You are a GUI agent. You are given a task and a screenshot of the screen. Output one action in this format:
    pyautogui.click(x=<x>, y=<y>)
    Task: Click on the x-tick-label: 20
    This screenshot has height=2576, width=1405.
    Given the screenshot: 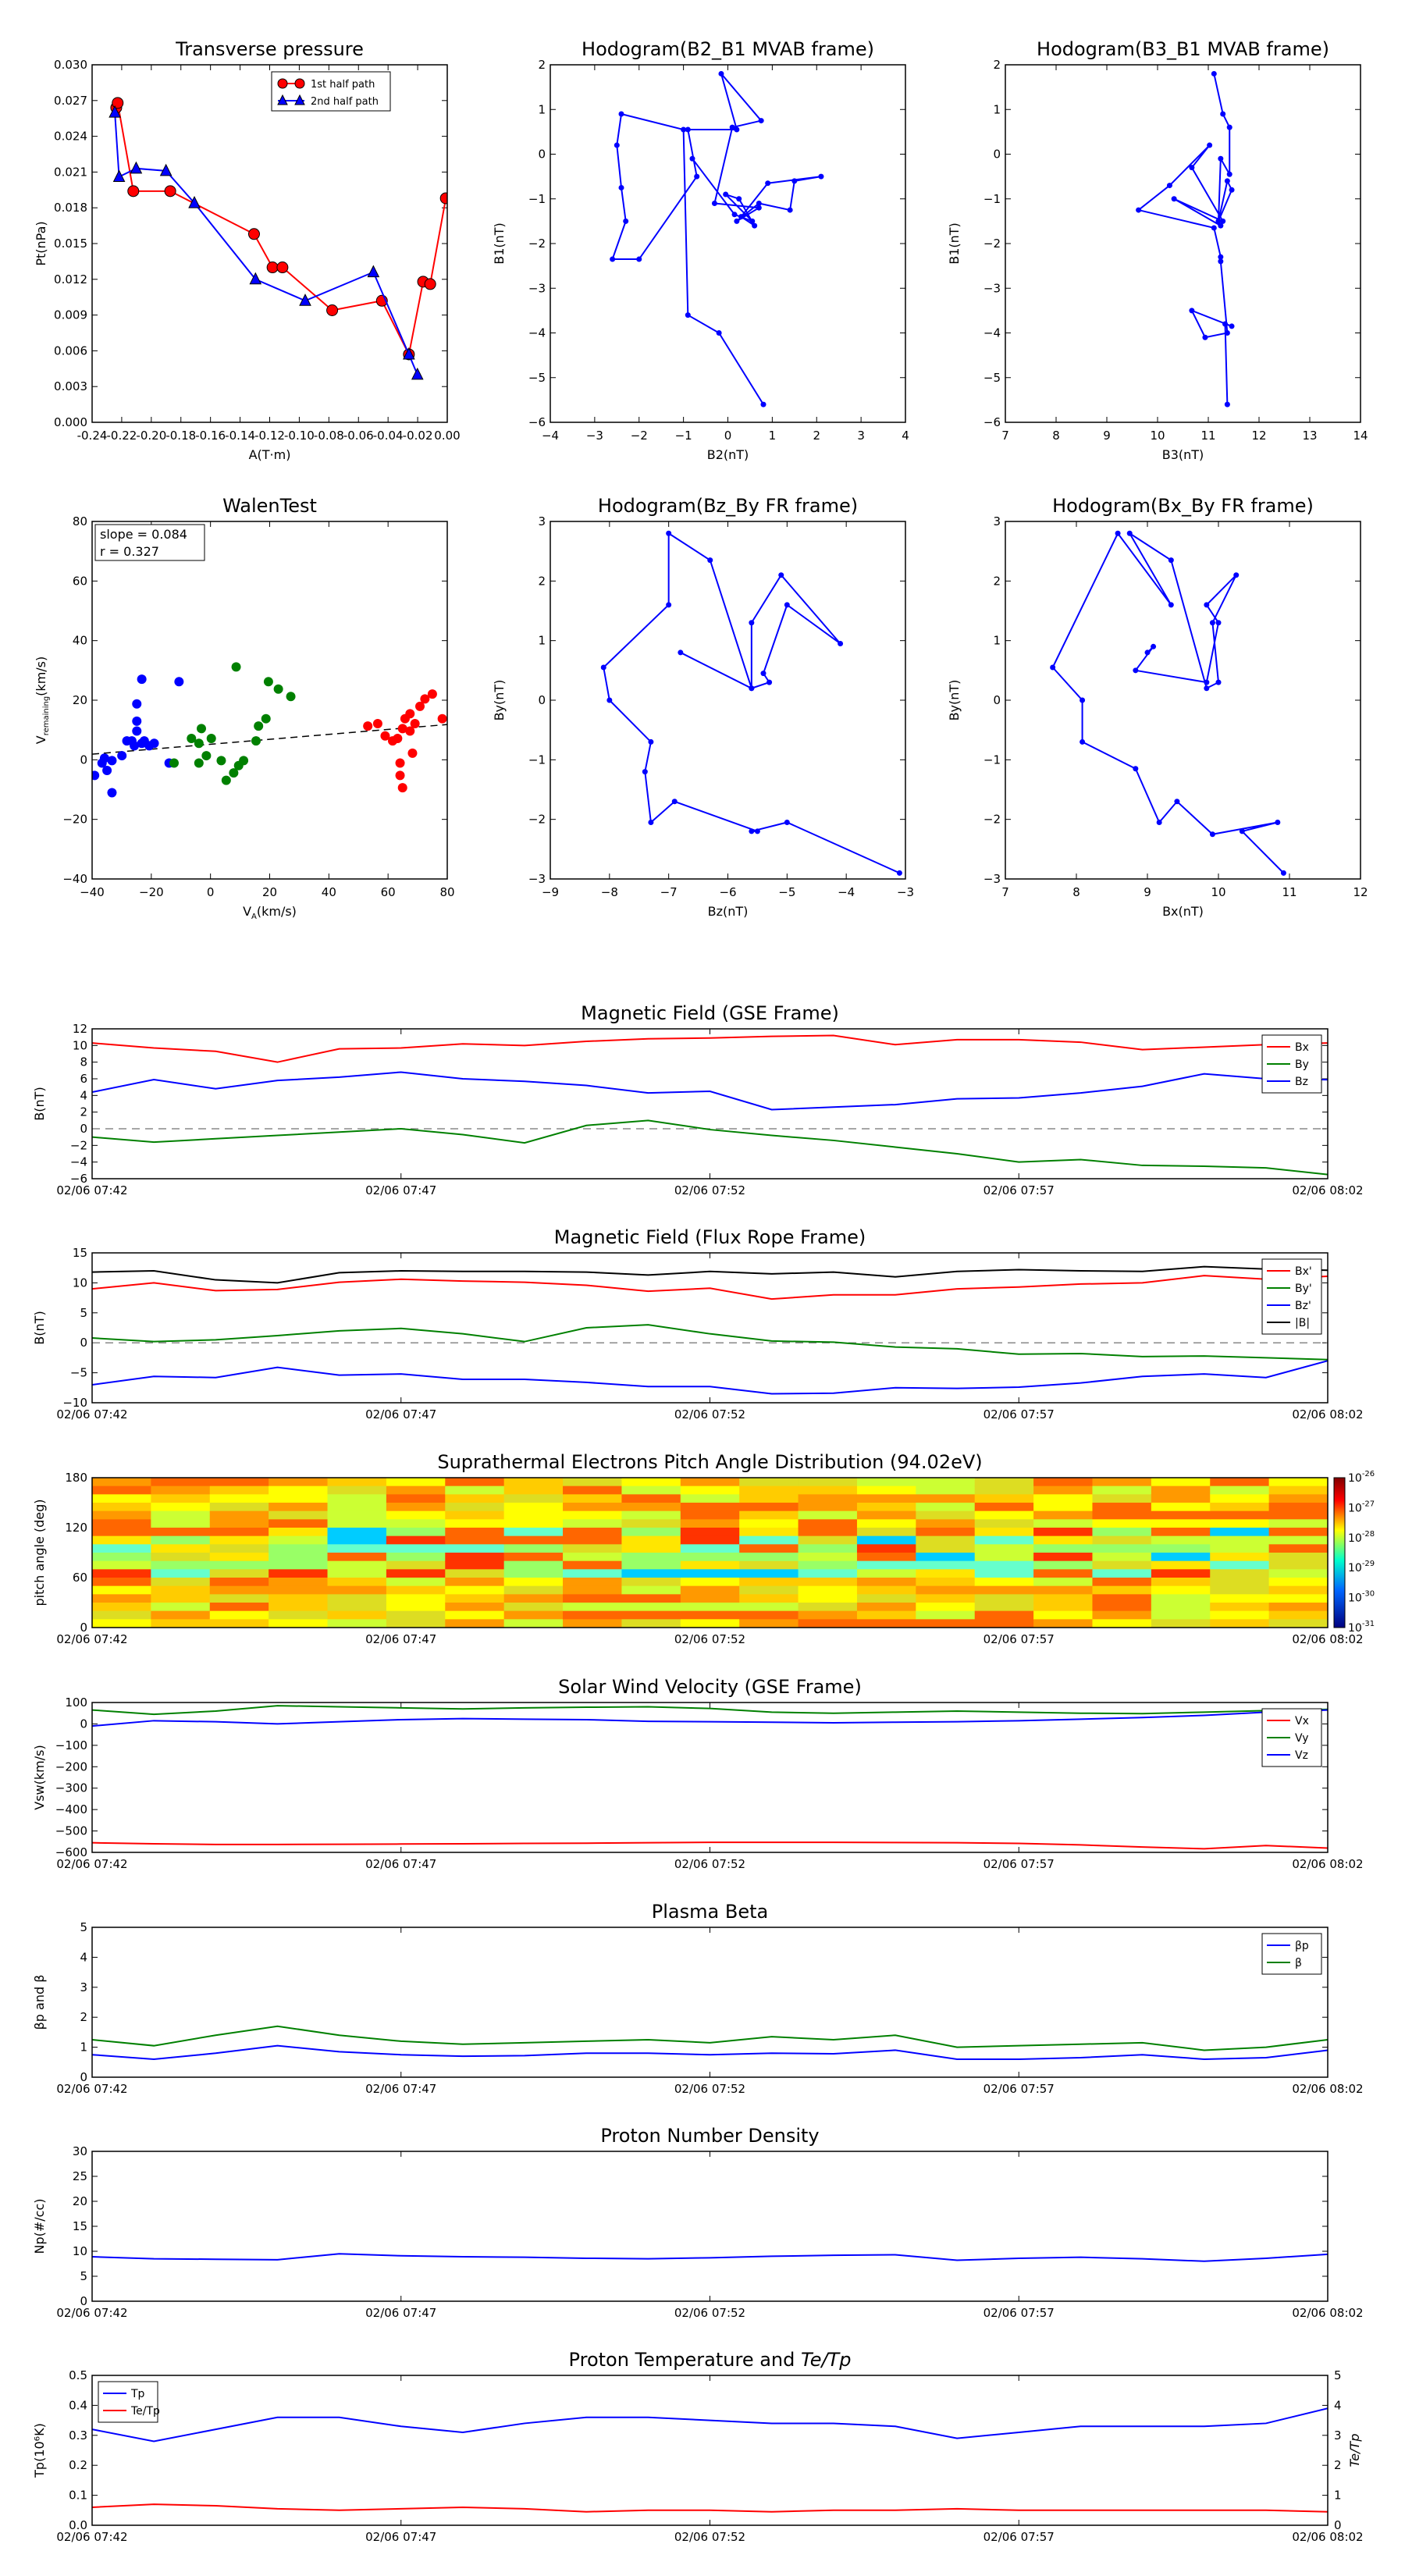 What is the action you would take?
    pyautogui.click(x=270, y=892)
    